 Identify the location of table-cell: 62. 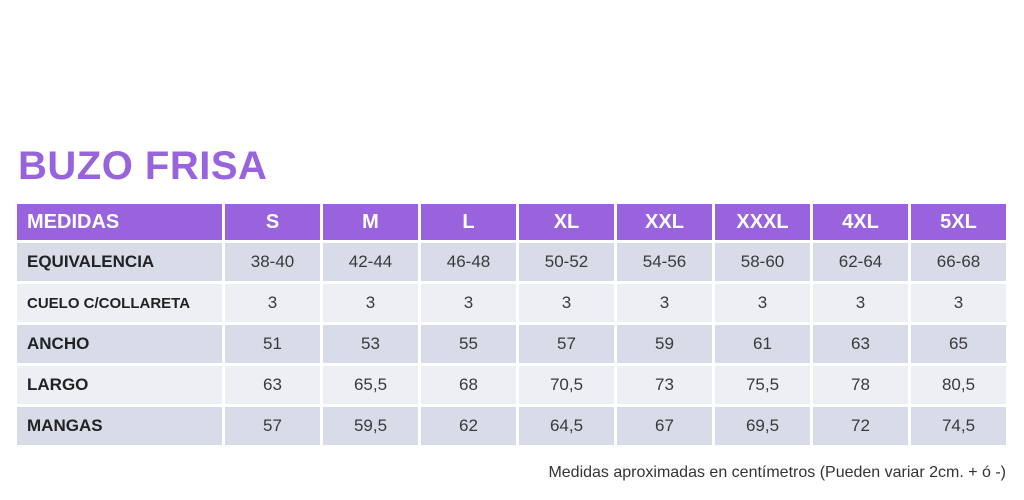
(468, 426).